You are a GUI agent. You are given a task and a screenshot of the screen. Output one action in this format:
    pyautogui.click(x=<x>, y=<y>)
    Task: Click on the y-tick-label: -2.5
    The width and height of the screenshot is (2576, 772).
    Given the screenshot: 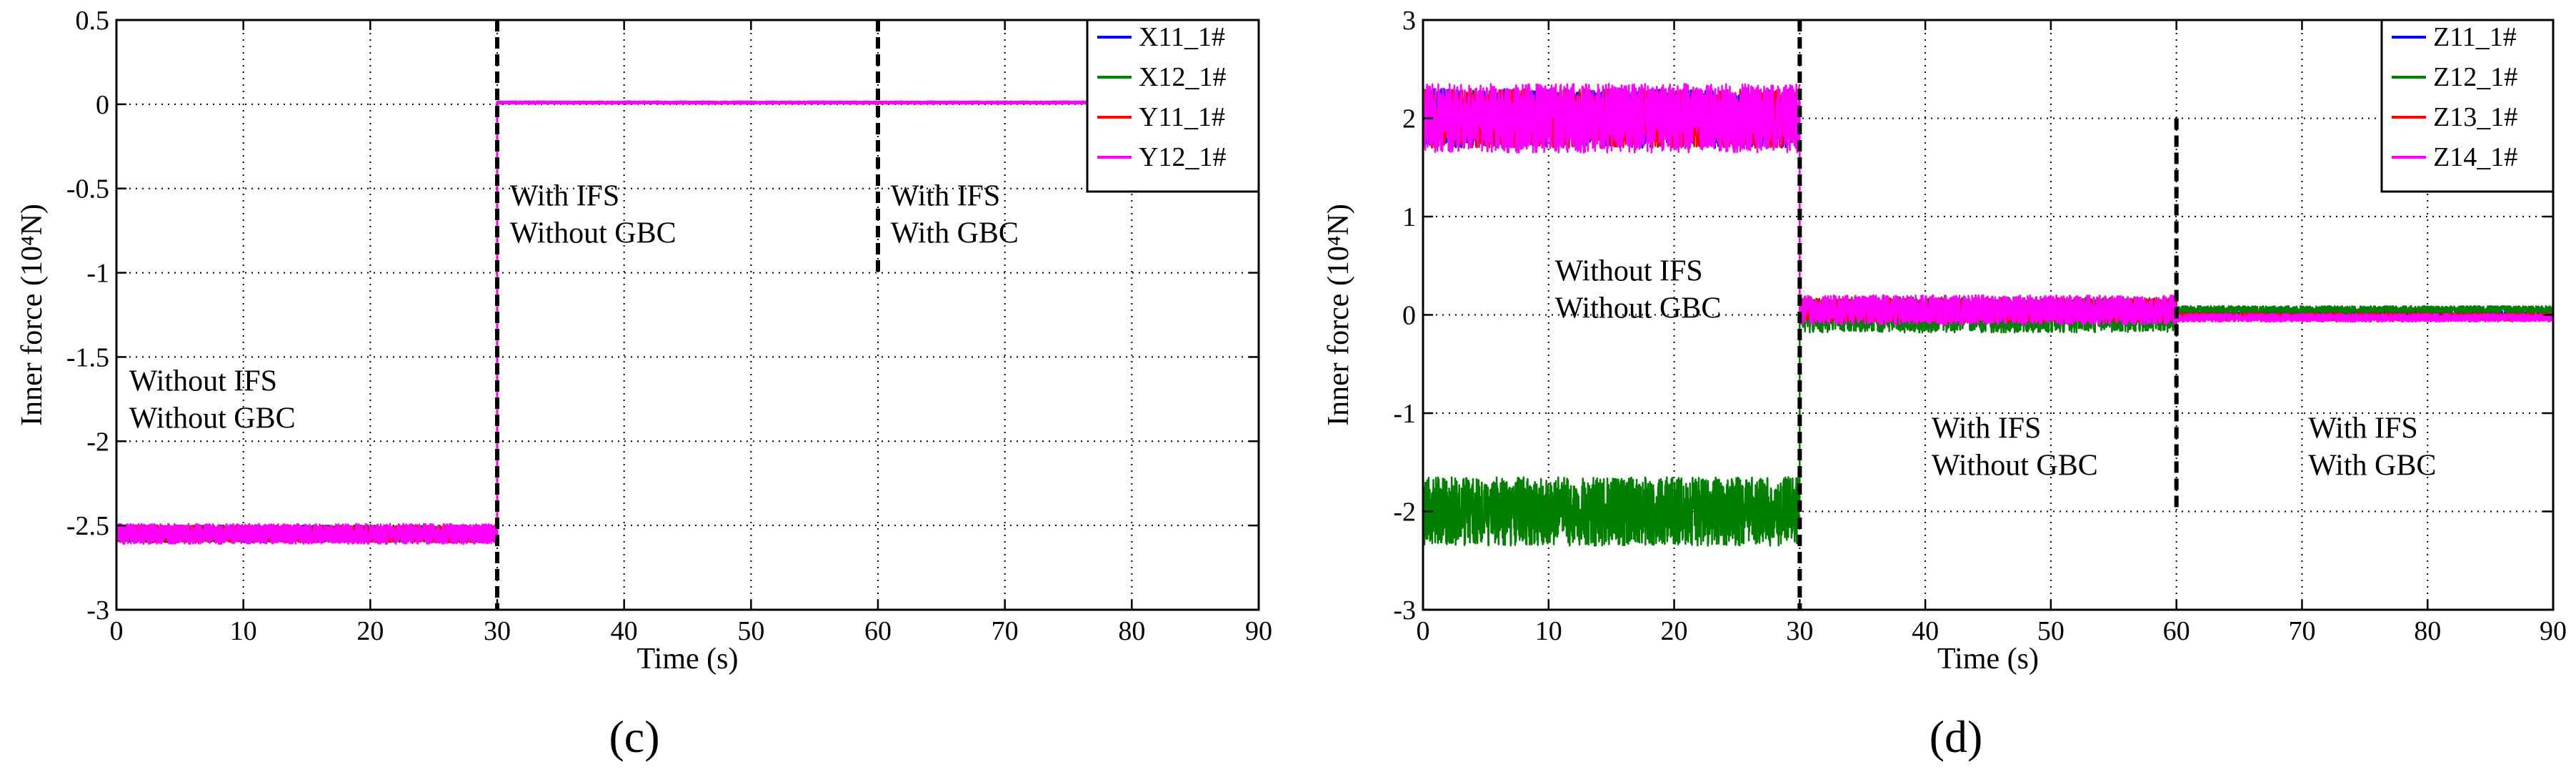 What is the action you would take?
    pyautogui.click(x=87, y=526)
    